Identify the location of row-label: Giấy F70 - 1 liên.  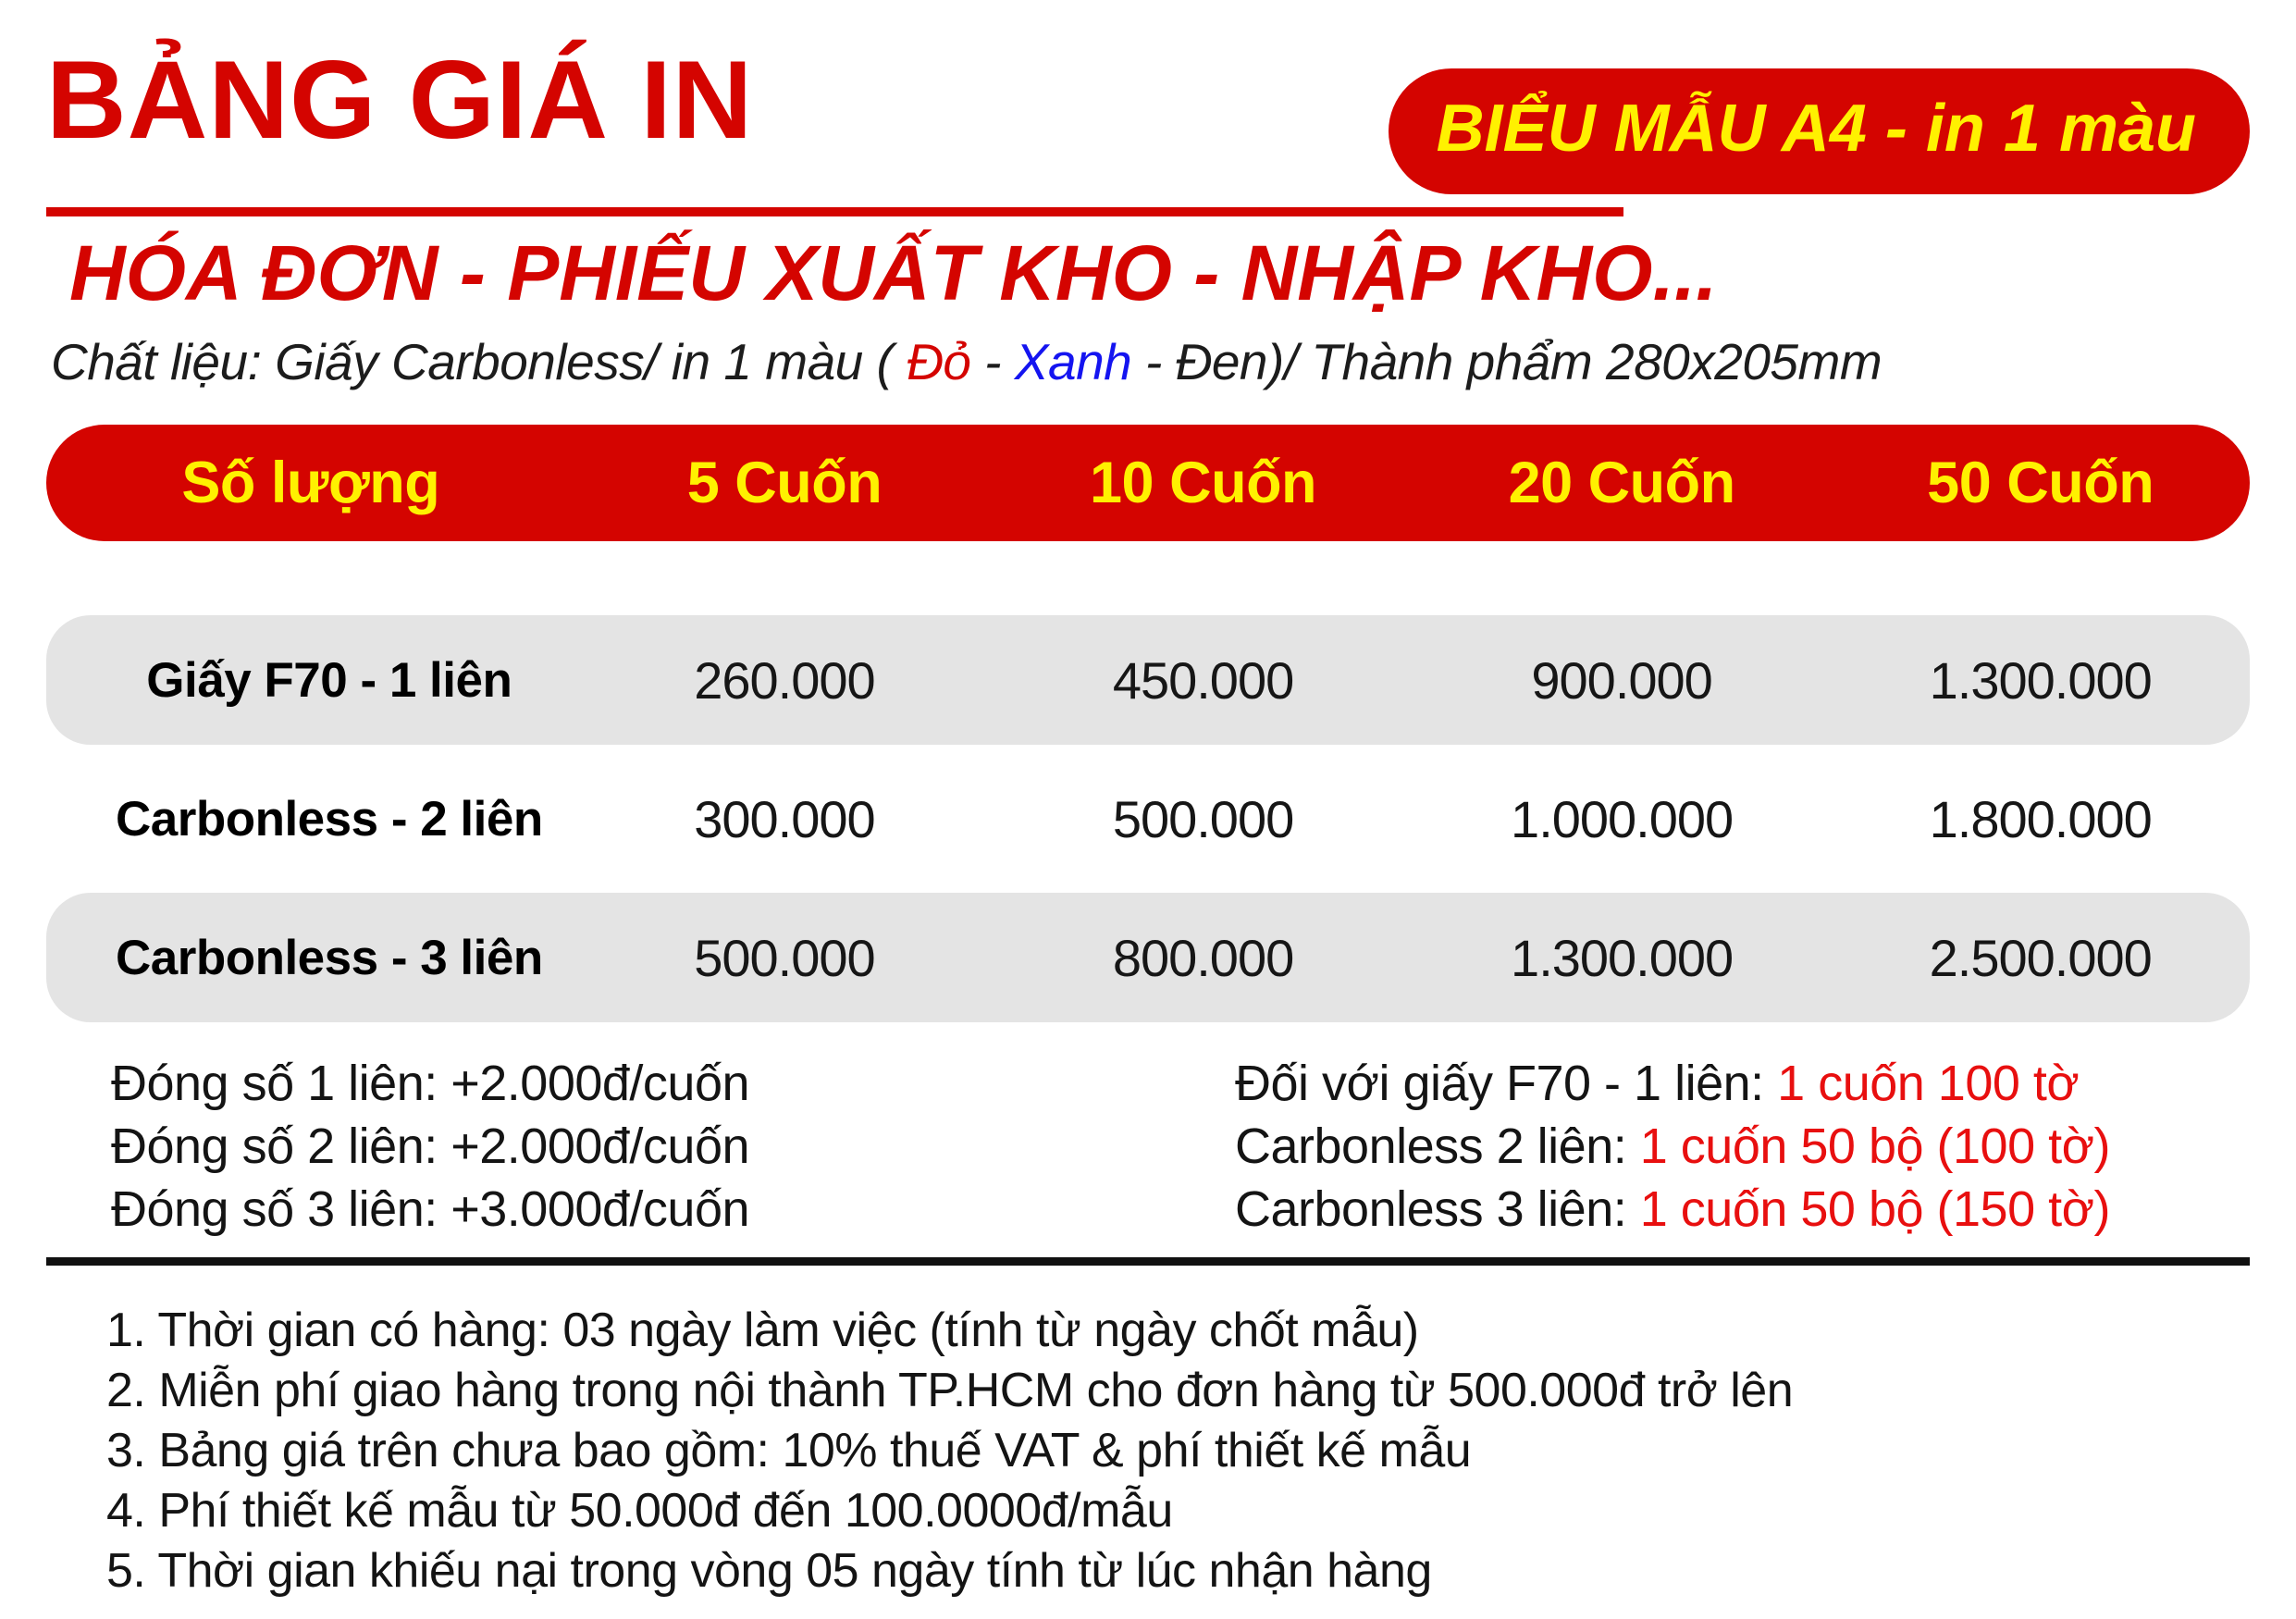
(329, 680).